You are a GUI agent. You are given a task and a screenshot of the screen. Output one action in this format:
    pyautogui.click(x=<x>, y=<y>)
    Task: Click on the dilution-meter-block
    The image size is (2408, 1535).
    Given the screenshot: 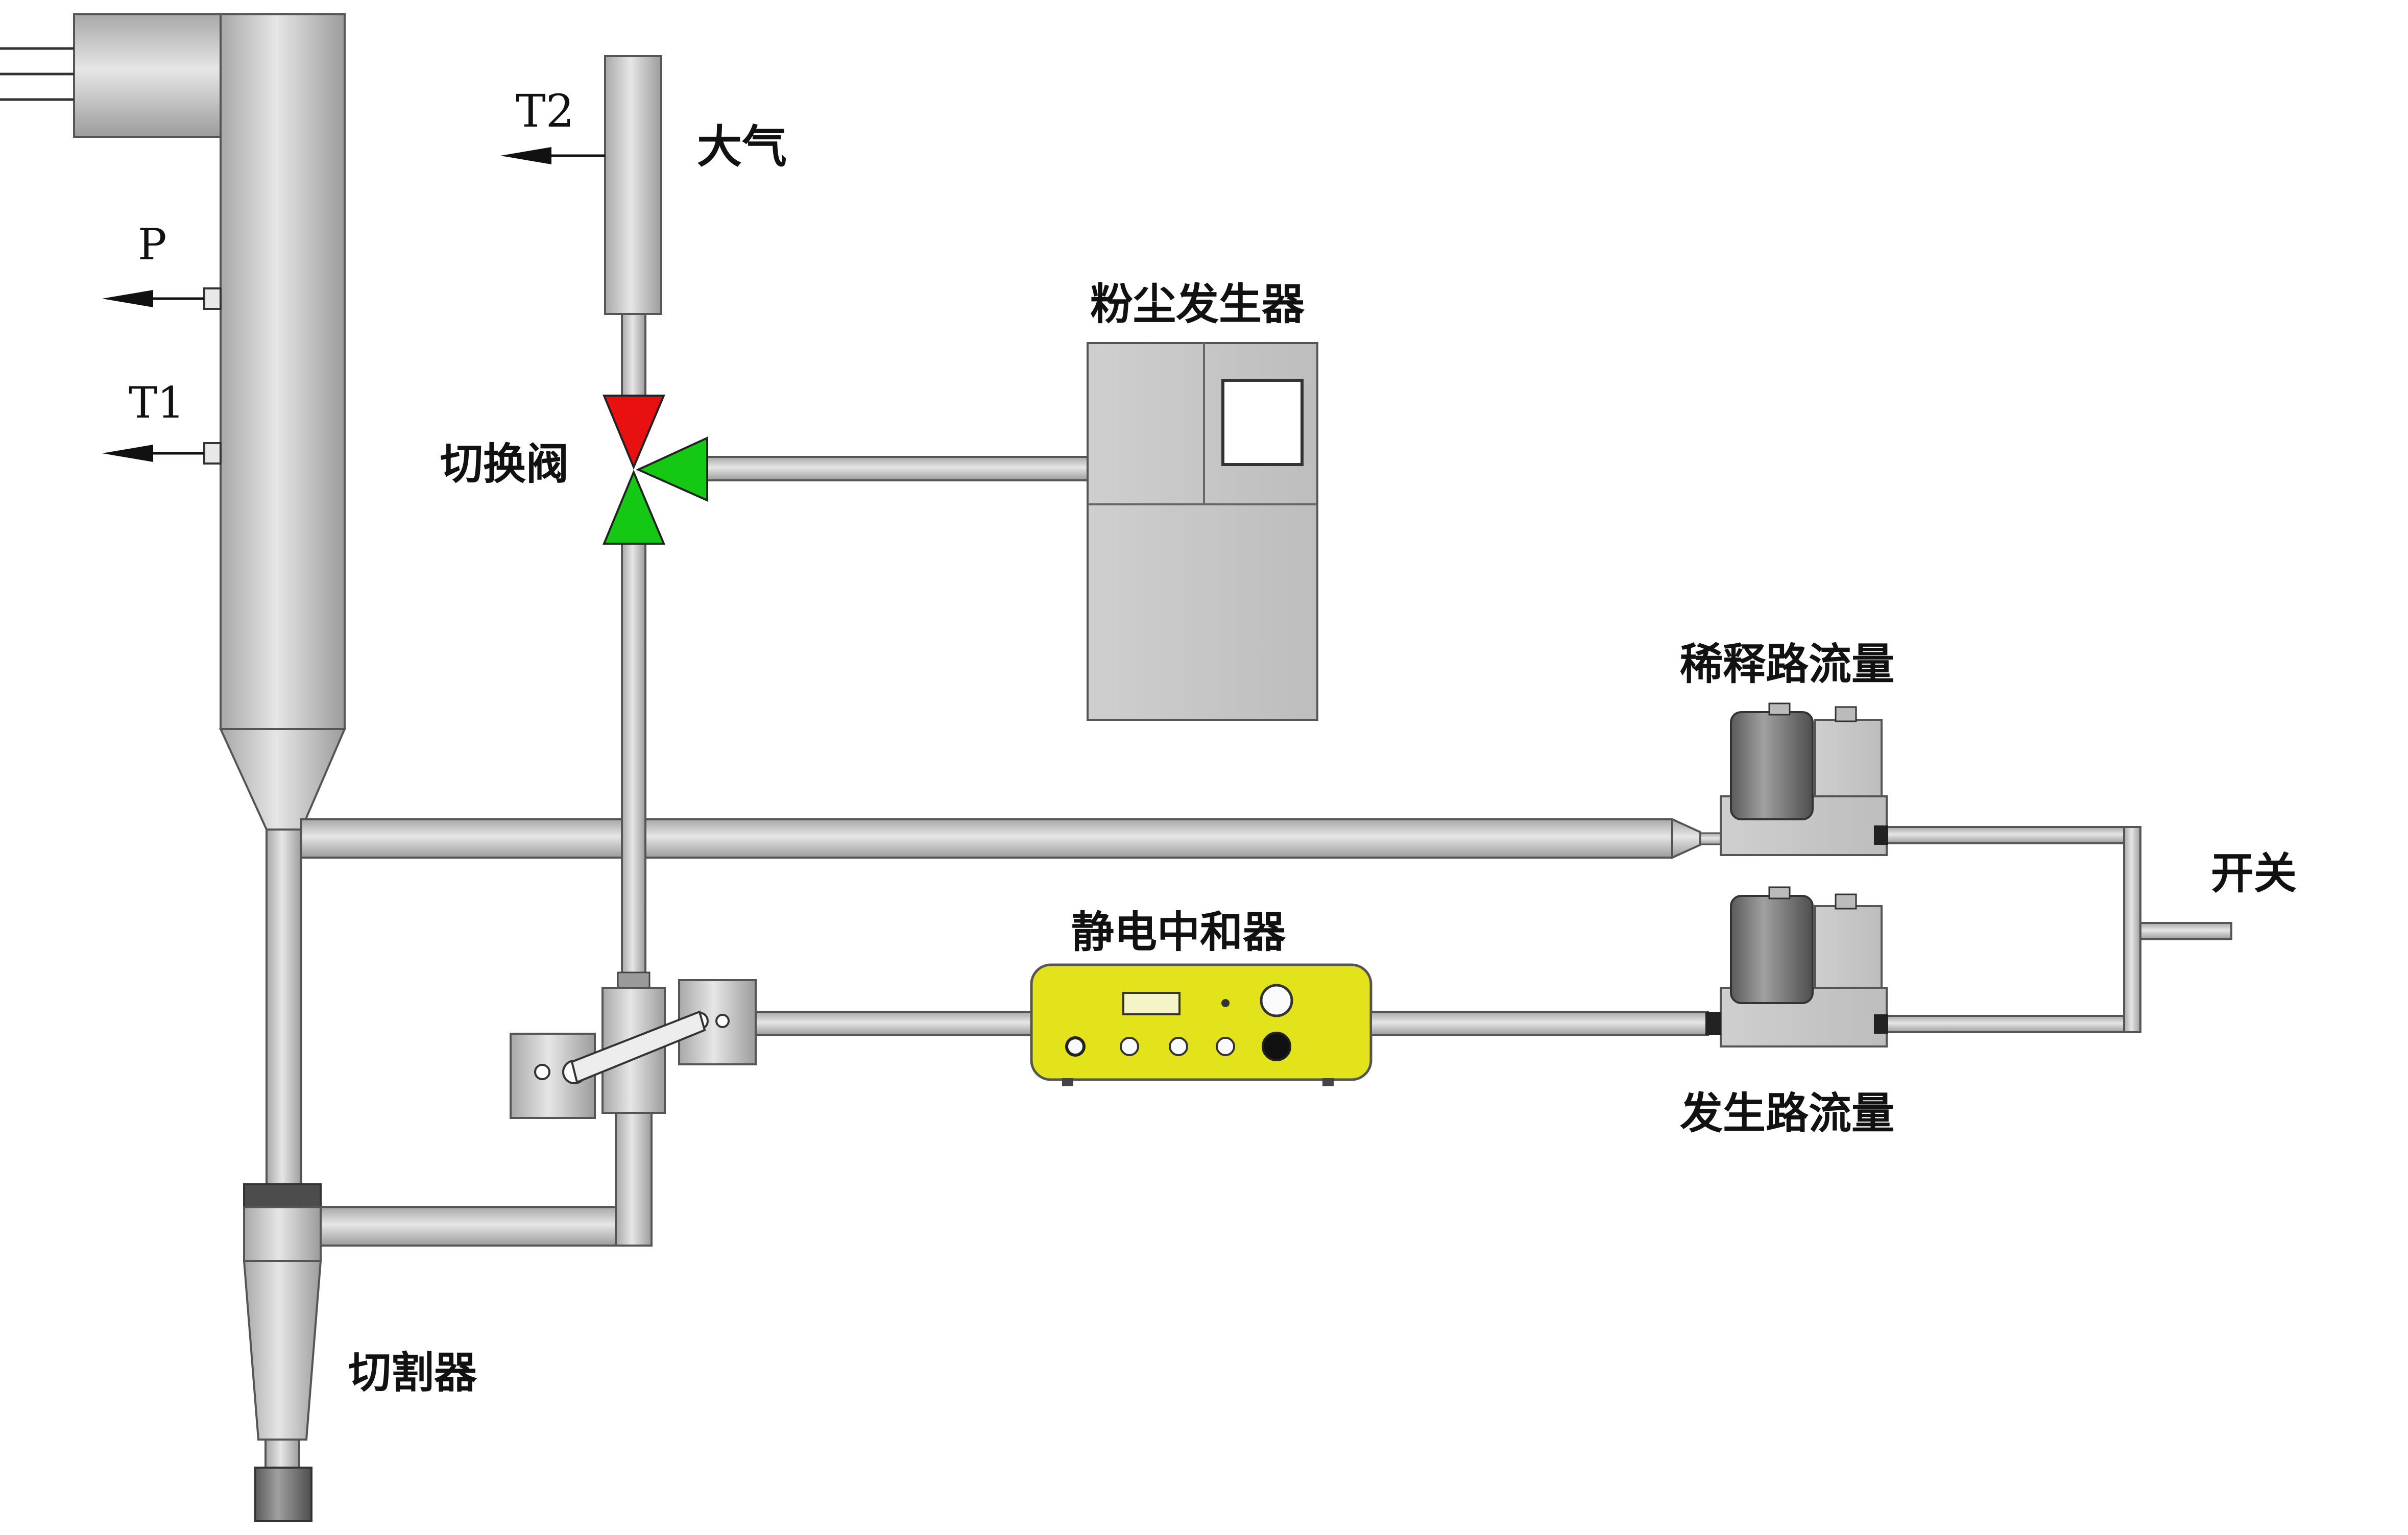 What is the action you would take?
    pyautogui.click(x=1848, y=758)
    